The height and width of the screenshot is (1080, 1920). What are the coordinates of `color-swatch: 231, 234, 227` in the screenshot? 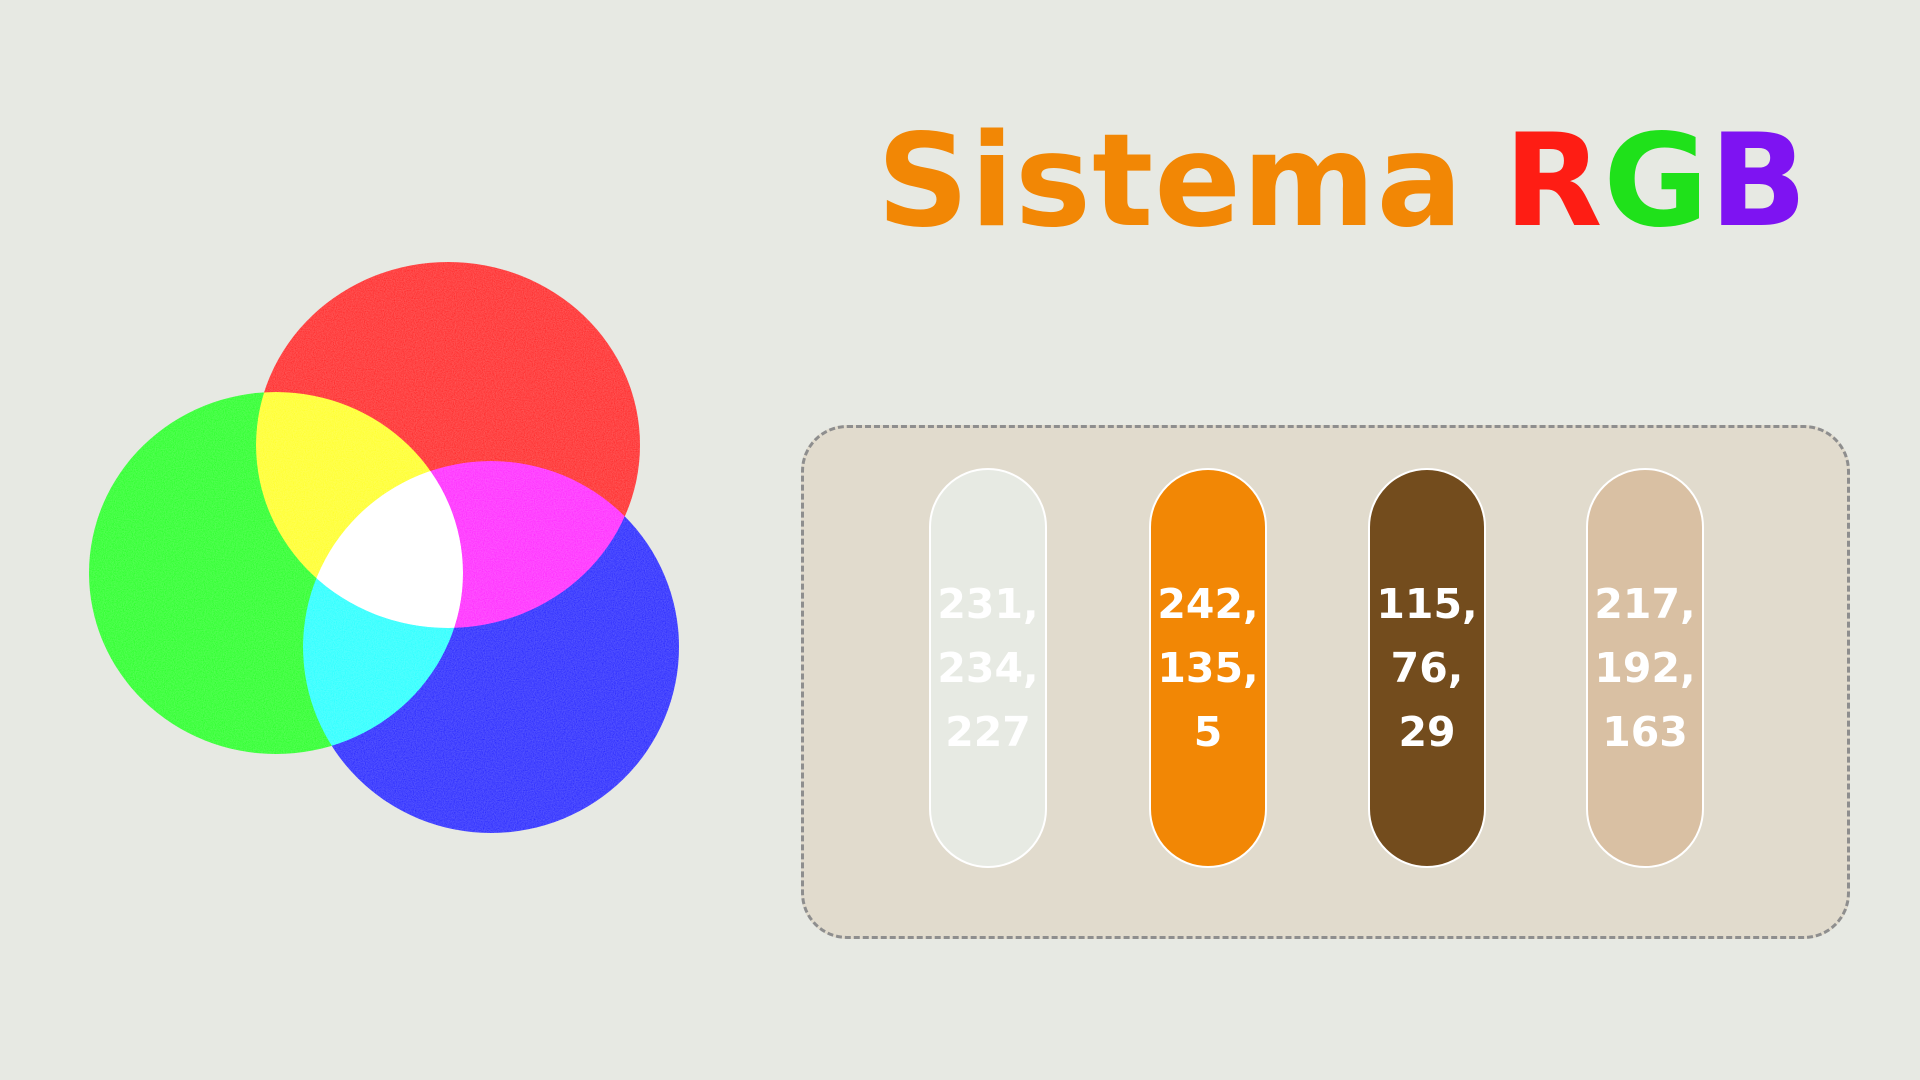 It's located at (988, 668).